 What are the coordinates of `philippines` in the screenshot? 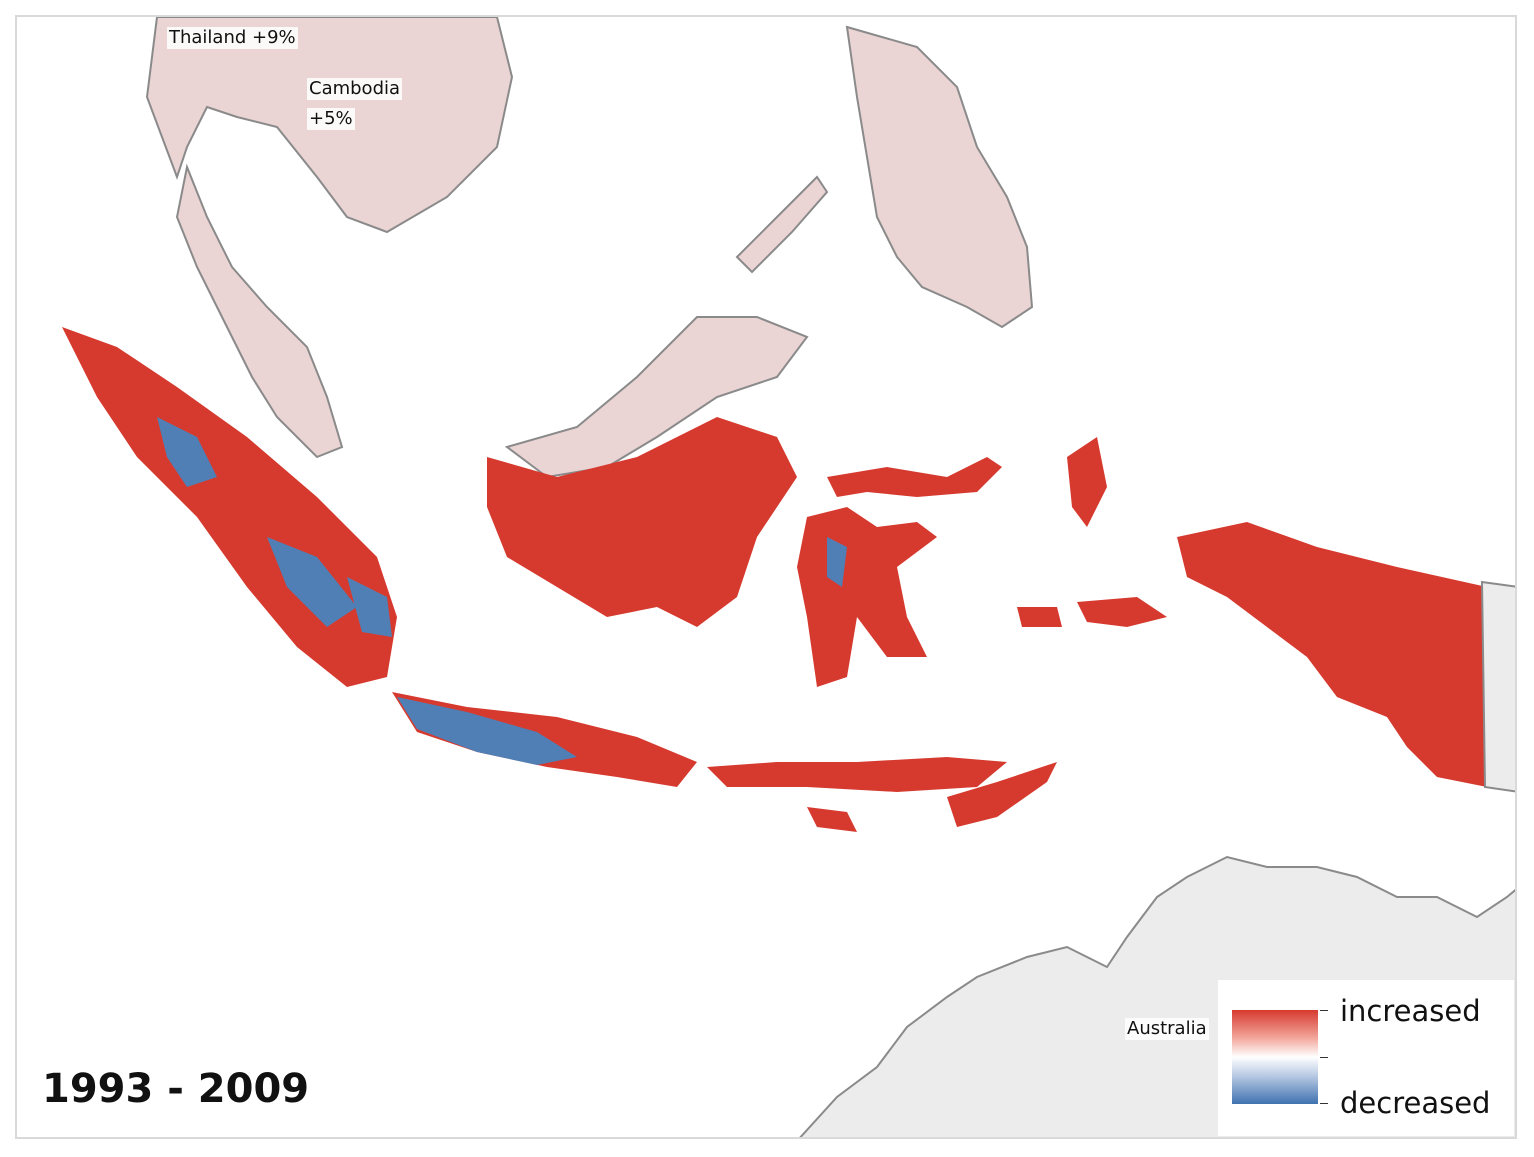 It's located at (939, 177).